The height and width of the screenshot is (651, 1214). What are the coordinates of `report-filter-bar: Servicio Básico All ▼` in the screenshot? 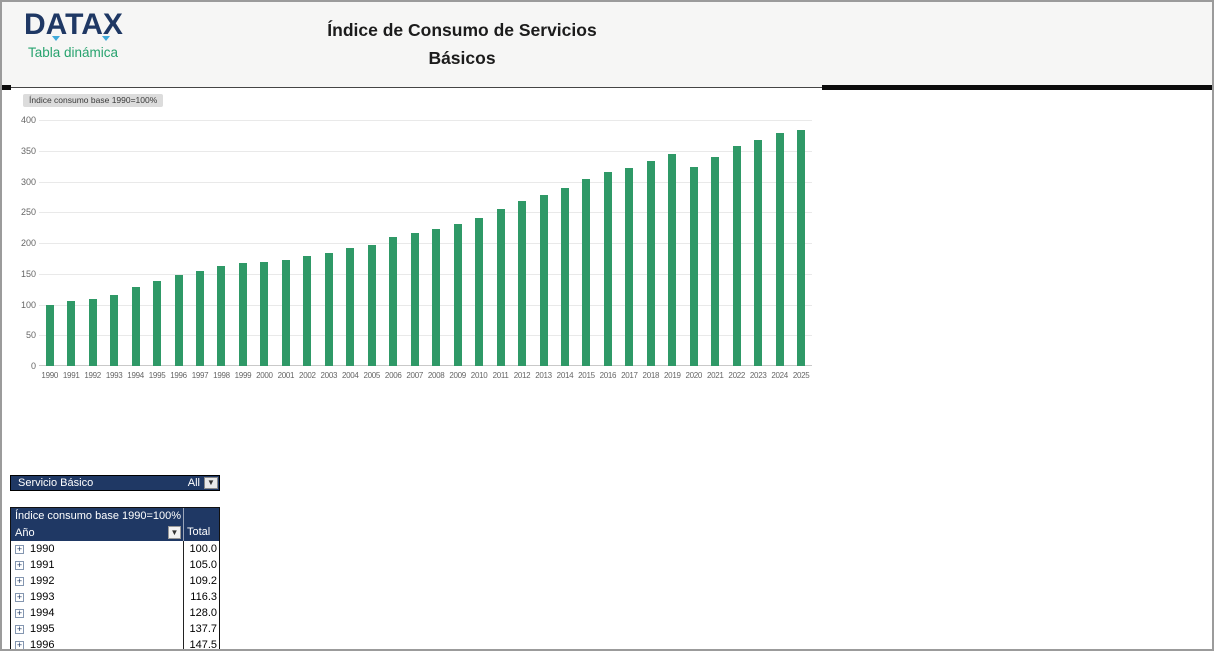 It's located at (115, 483).